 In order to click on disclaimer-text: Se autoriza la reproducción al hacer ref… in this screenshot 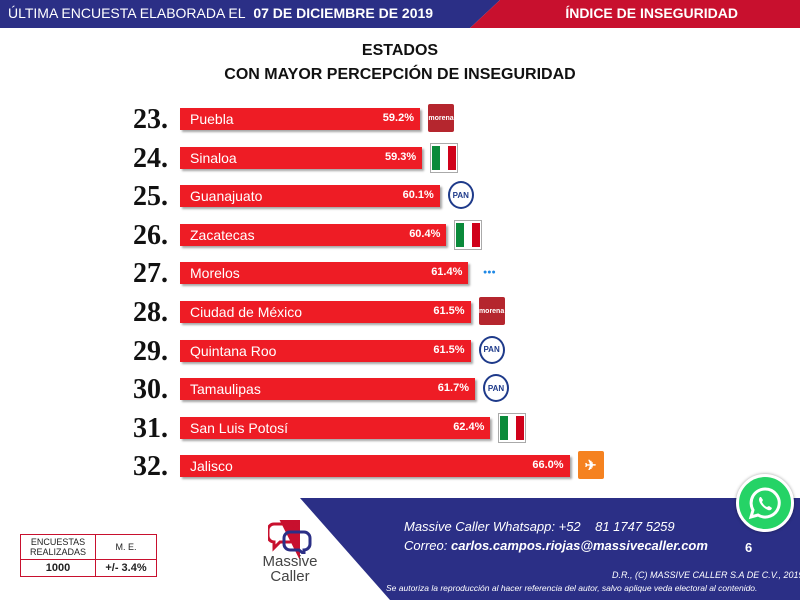, I will do `click(572, 588)`.